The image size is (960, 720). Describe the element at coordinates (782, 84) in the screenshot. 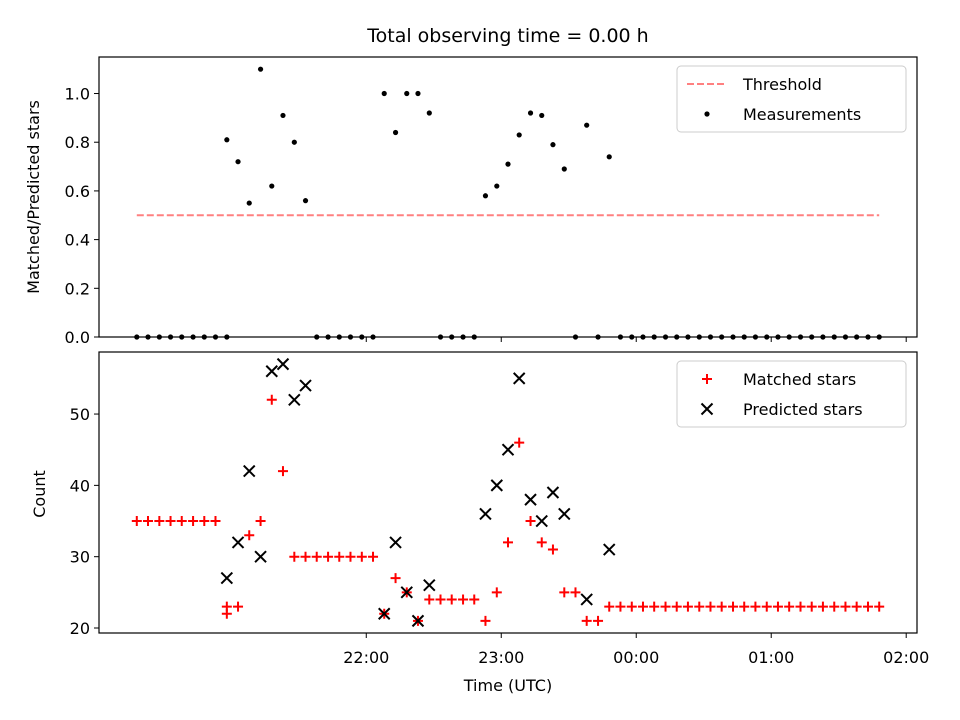

I see `top-chart-legend-threshold-label: Threshold` at that location.